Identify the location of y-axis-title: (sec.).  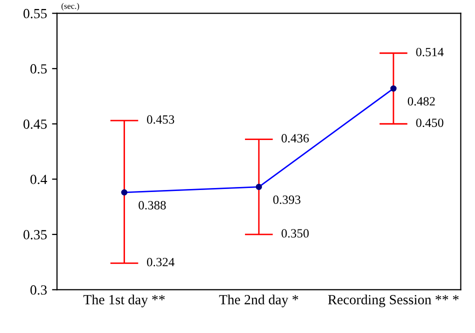
(71, 6).